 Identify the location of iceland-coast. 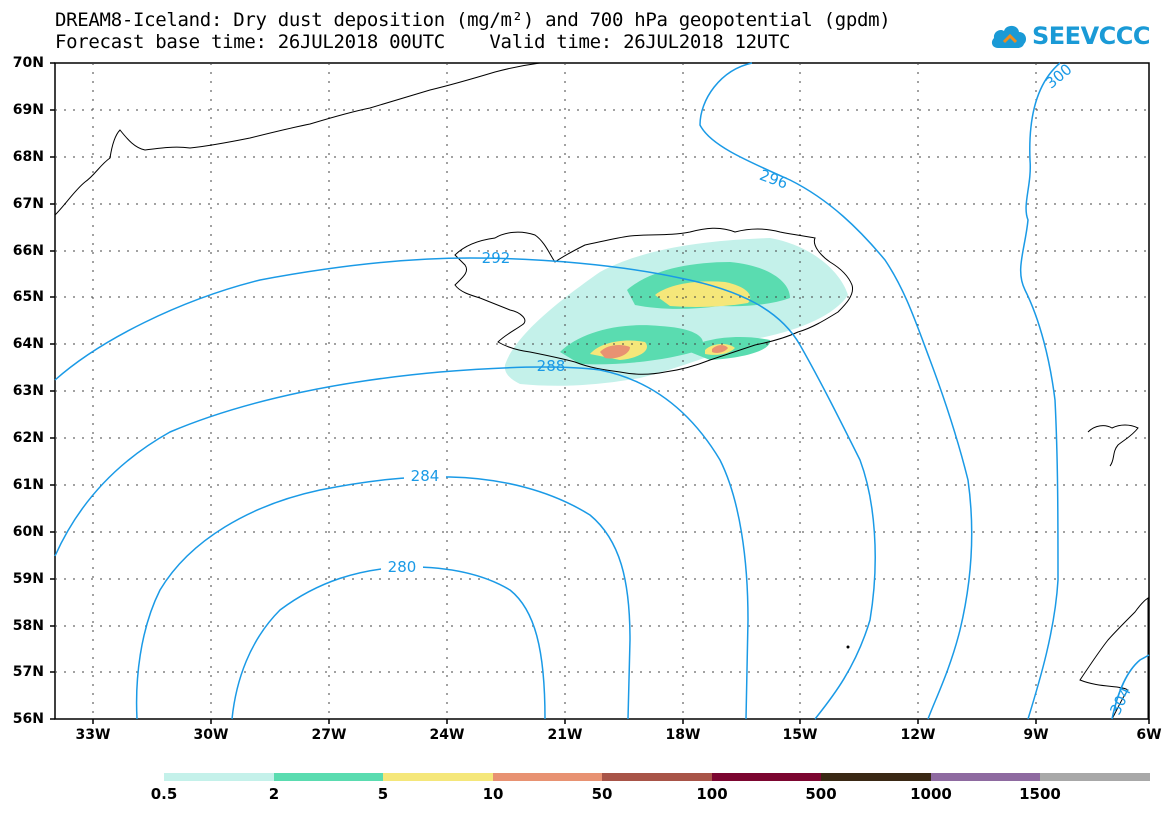
(654, 301).